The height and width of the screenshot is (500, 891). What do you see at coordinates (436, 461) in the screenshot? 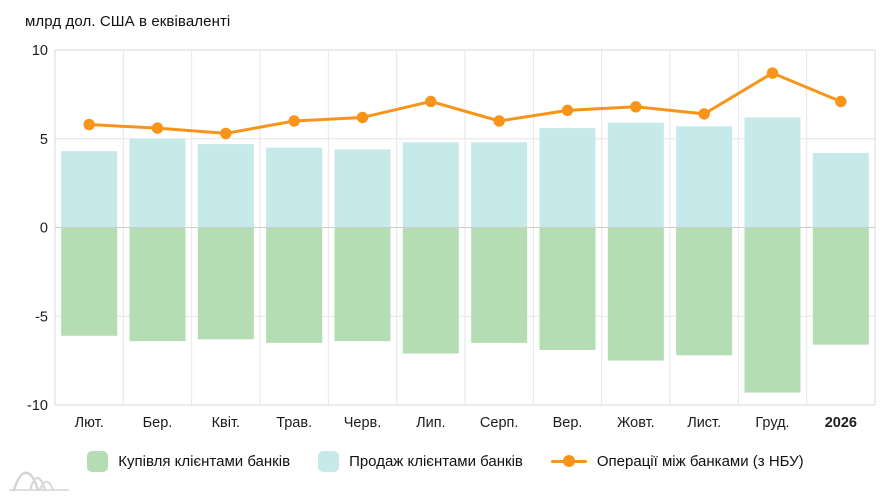
I see `legend-label-client-sell: Продаж клієнтами банків` at bounding box center [436, 461].